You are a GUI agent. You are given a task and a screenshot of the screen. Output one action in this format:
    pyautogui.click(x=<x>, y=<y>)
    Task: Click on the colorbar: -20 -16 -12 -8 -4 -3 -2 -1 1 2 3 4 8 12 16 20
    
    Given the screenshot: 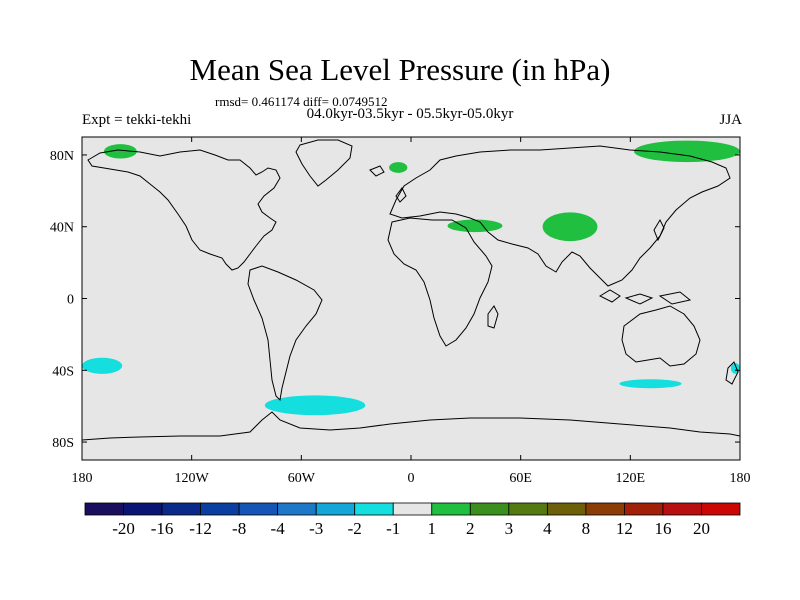 What is the action you would take?
    pyautogui.click(x=412, y=520)
    